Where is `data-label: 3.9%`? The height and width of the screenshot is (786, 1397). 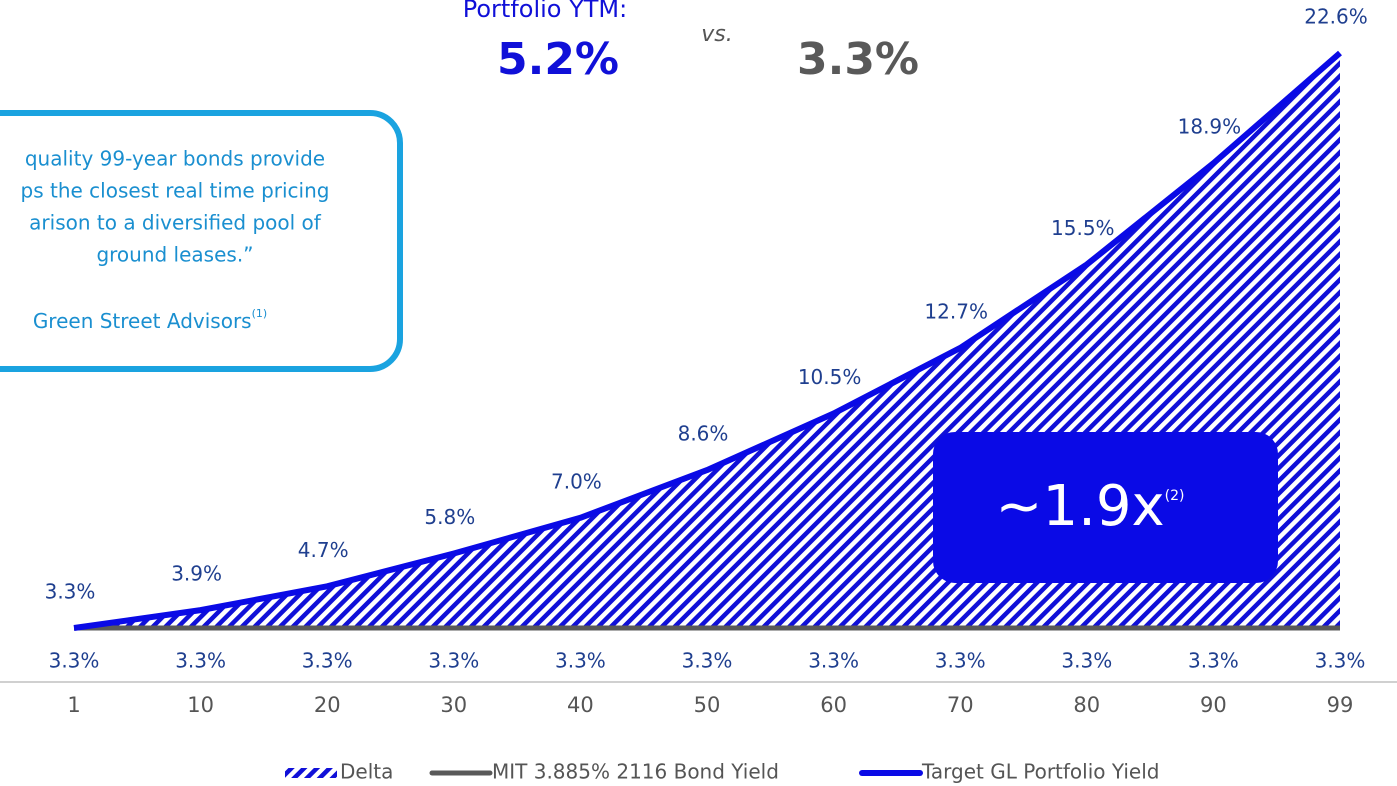
data-label: 3.9% is located at coordinates (196, 574).